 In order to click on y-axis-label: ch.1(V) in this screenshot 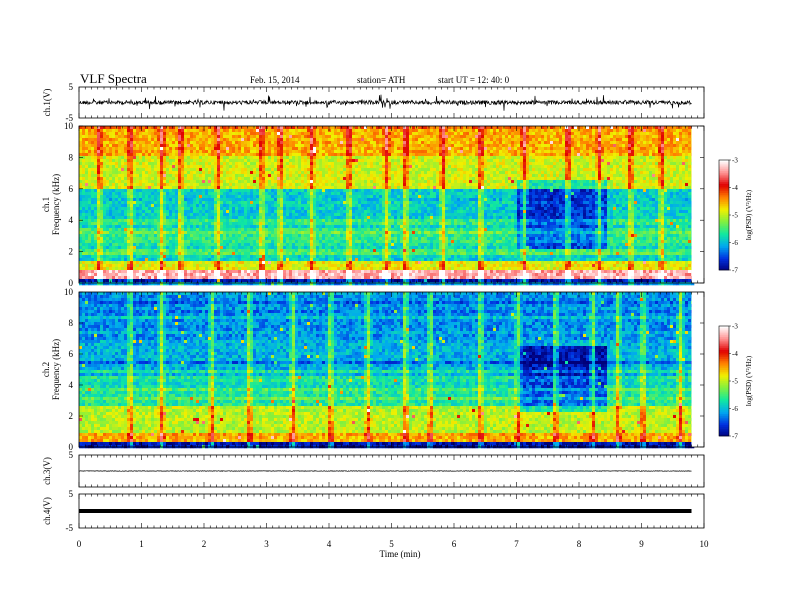, I will do `click(47, 103)`.